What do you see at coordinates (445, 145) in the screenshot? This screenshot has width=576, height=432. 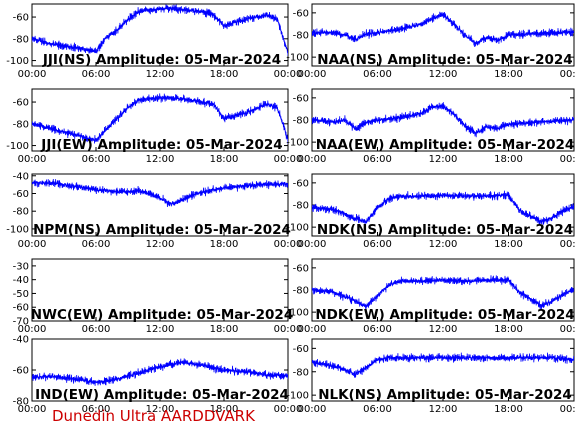 I see `chart-title: NAA(EW) Amplitude: 05-Mar-2024` at bounding box center [445, 145].